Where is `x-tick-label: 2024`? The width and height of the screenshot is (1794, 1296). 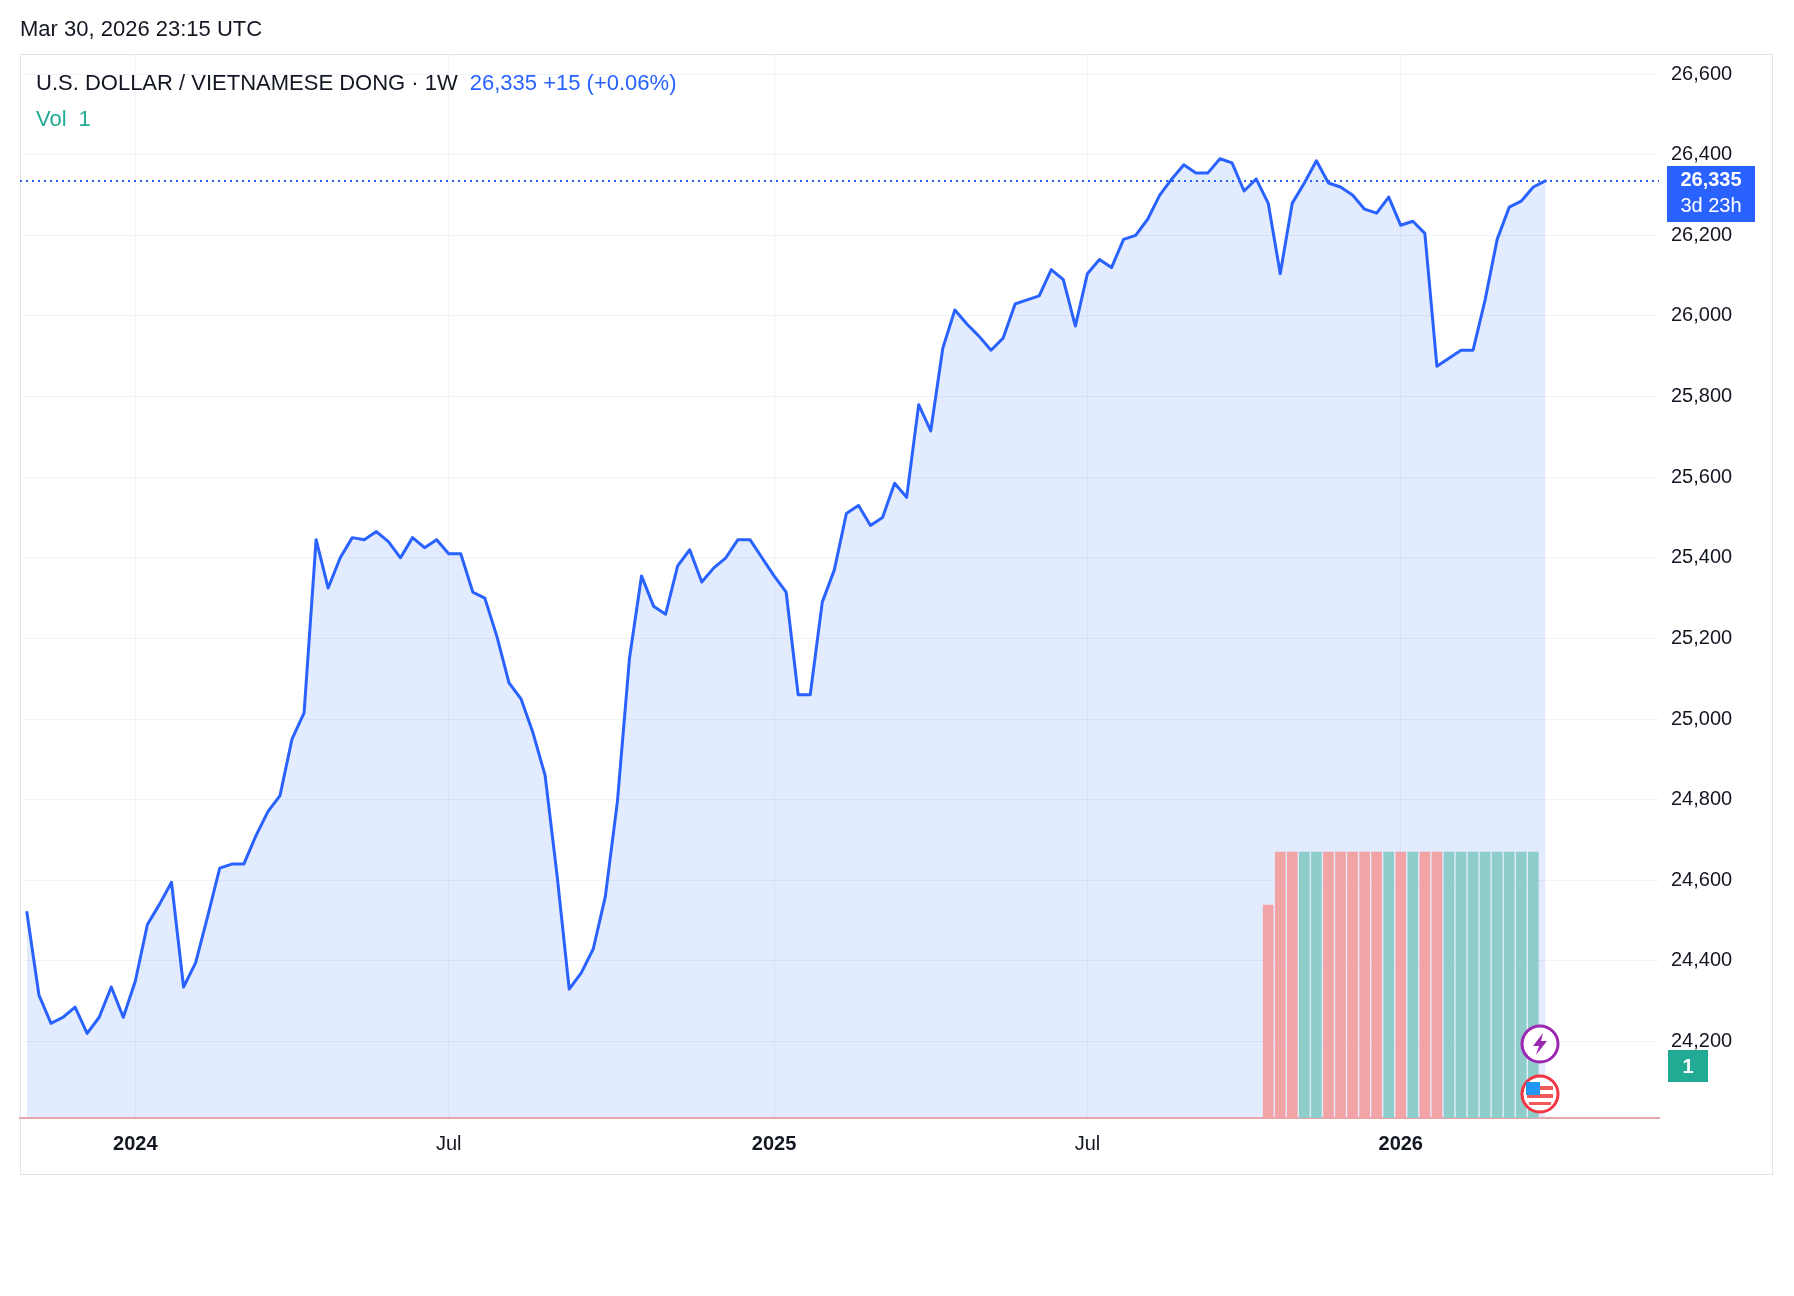
x-tick-label: 2024 is located at coordinates (136, 1142).